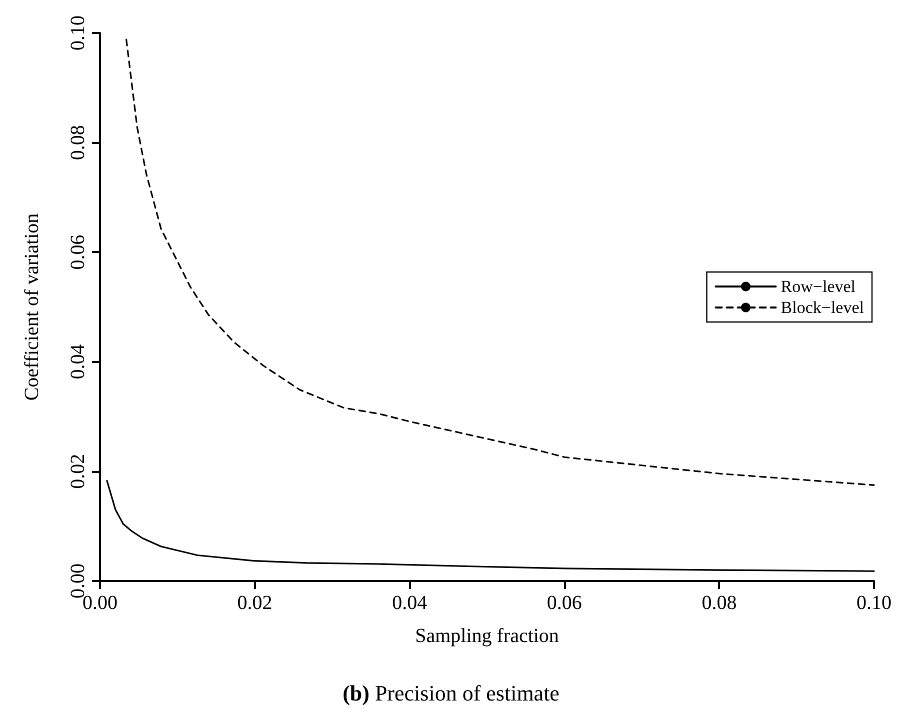 This screenshot has height=727, width=902. I want to click on legend-label: Block−level, so click(822, 307).